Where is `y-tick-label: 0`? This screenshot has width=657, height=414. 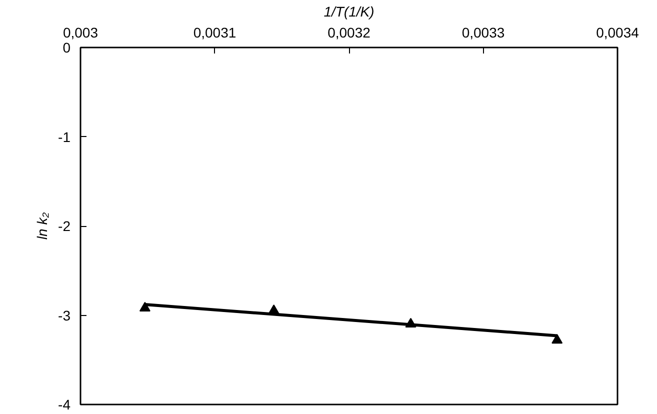 y-tick-label: 0 is located at coordinates (66, 48).